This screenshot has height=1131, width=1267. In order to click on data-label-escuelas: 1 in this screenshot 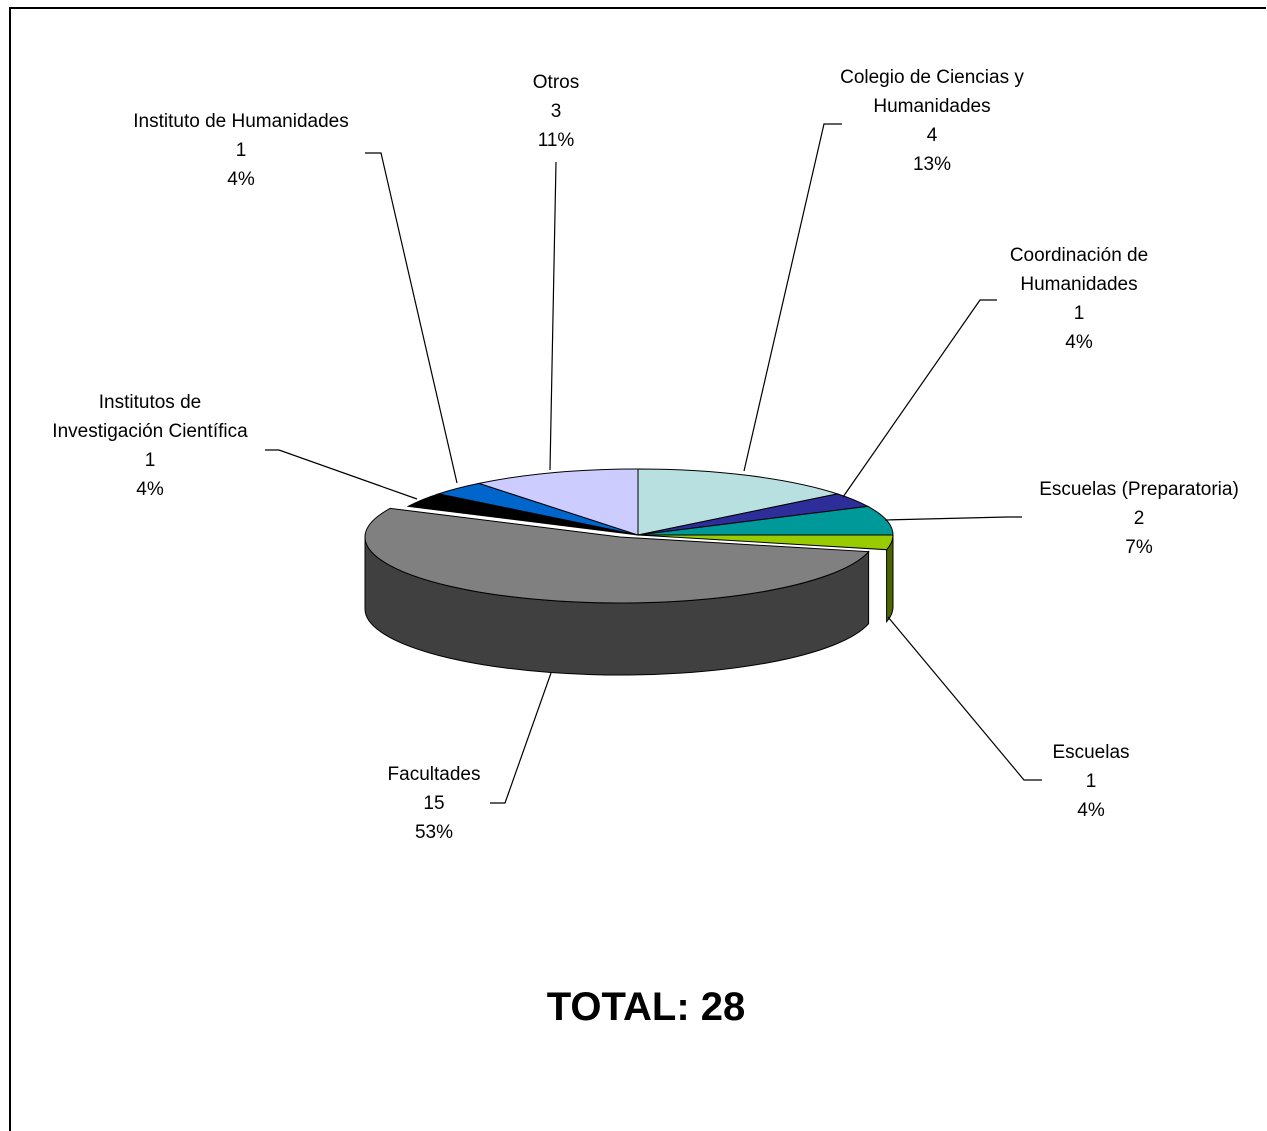, I will do `click(1091, 781)`.